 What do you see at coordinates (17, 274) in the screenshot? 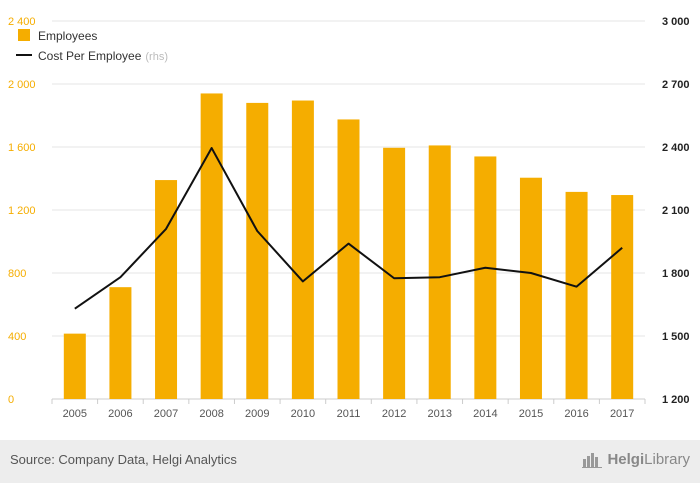
I see `left-tick-label: 800` at bounding box center [17, 274].